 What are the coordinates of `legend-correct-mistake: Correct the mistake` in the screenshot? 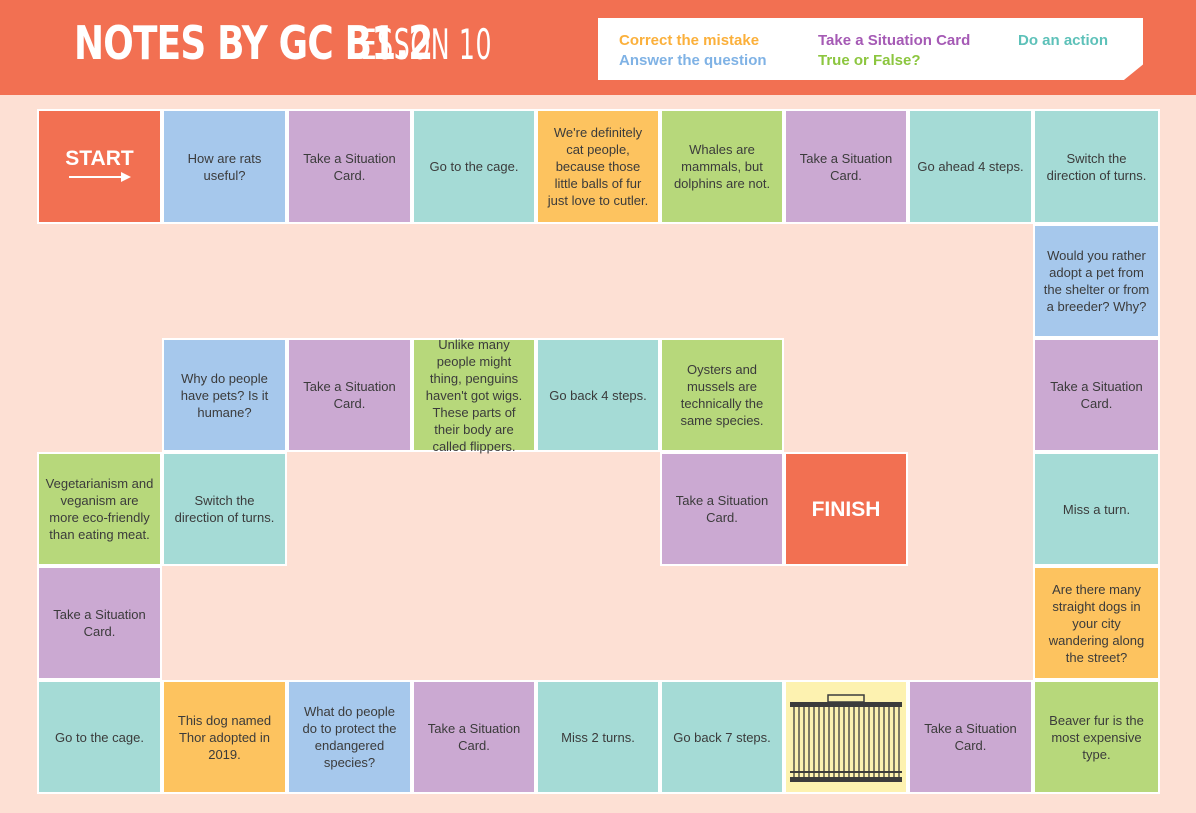 It's located at (689, 40).